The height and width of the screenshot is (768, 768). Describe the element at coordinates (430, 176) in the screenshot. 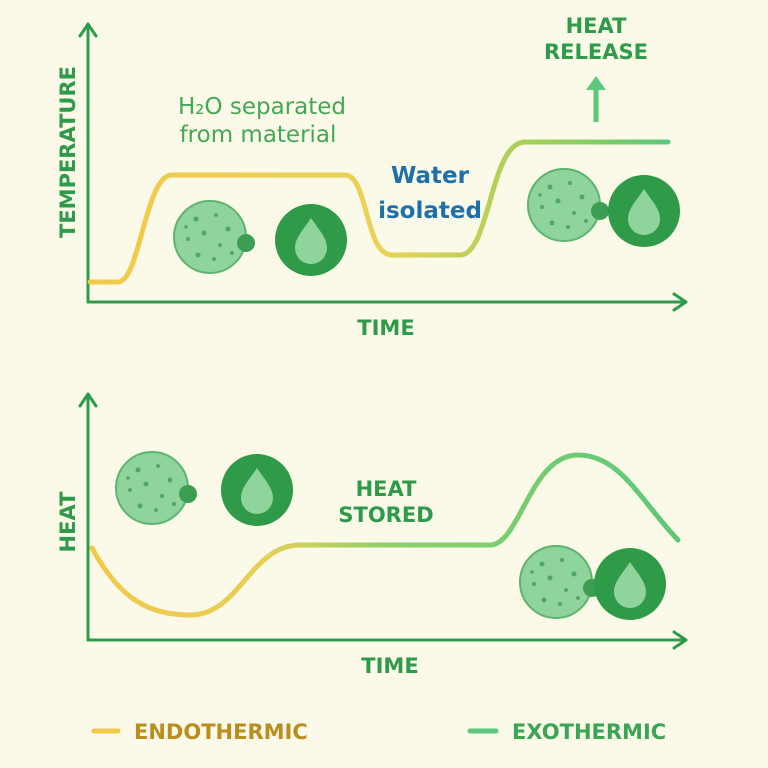

I see `water-note: Water` at that location.